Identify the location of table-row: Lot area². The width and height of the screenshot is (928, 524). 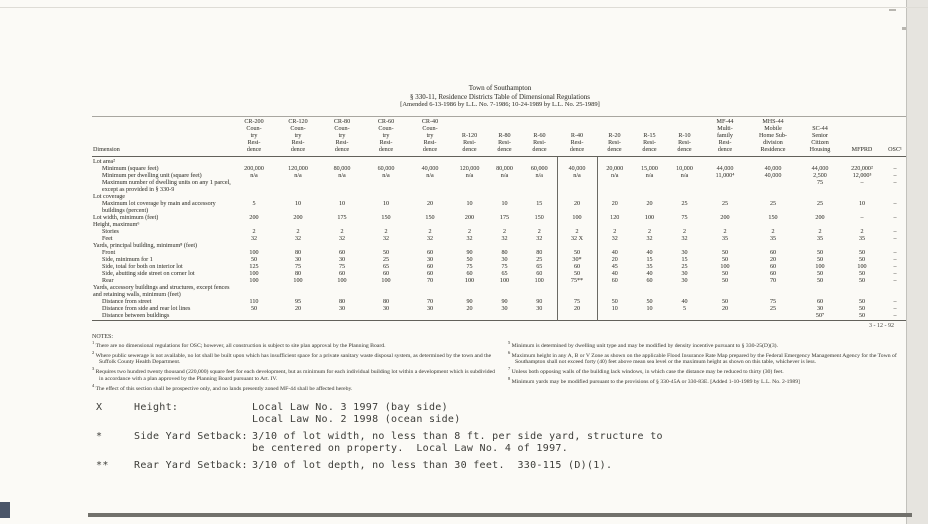
(500, 161).